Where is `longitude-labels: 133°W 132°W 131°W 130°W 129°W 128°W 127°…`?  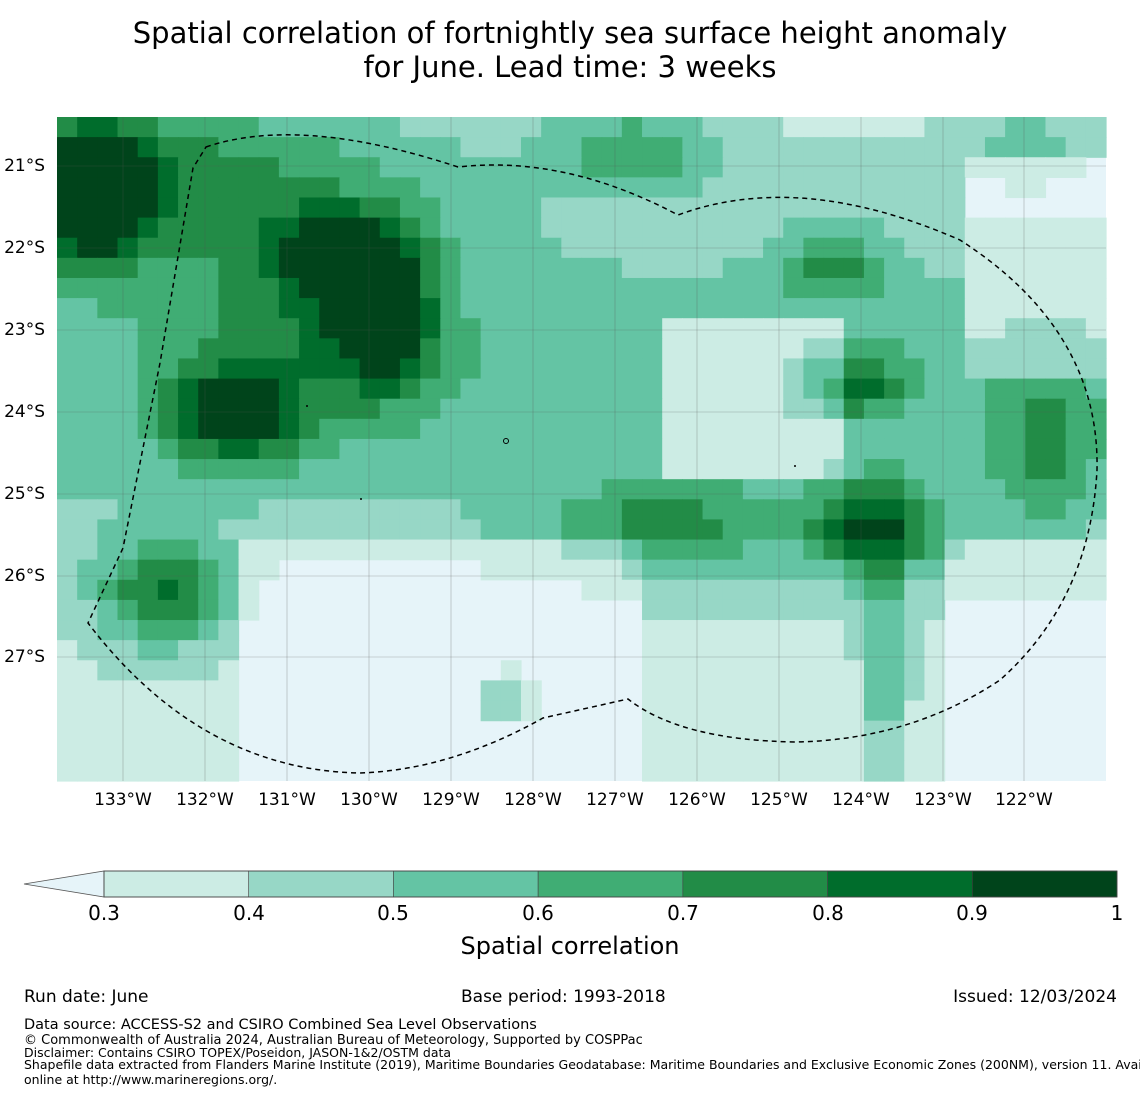 longitude-labels: 133°W 132°W 131°W 130°W 129°W 128°W 127°… is located at coordinates (573, 800).